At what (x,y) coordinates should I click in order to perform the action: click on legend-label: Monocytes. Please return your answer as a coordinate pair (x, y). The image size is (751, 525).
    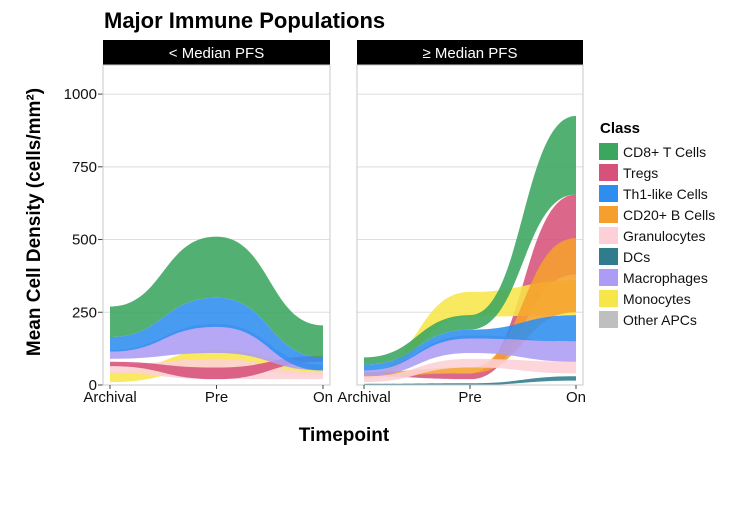
    Looking at the image, I should click on (657, 299).